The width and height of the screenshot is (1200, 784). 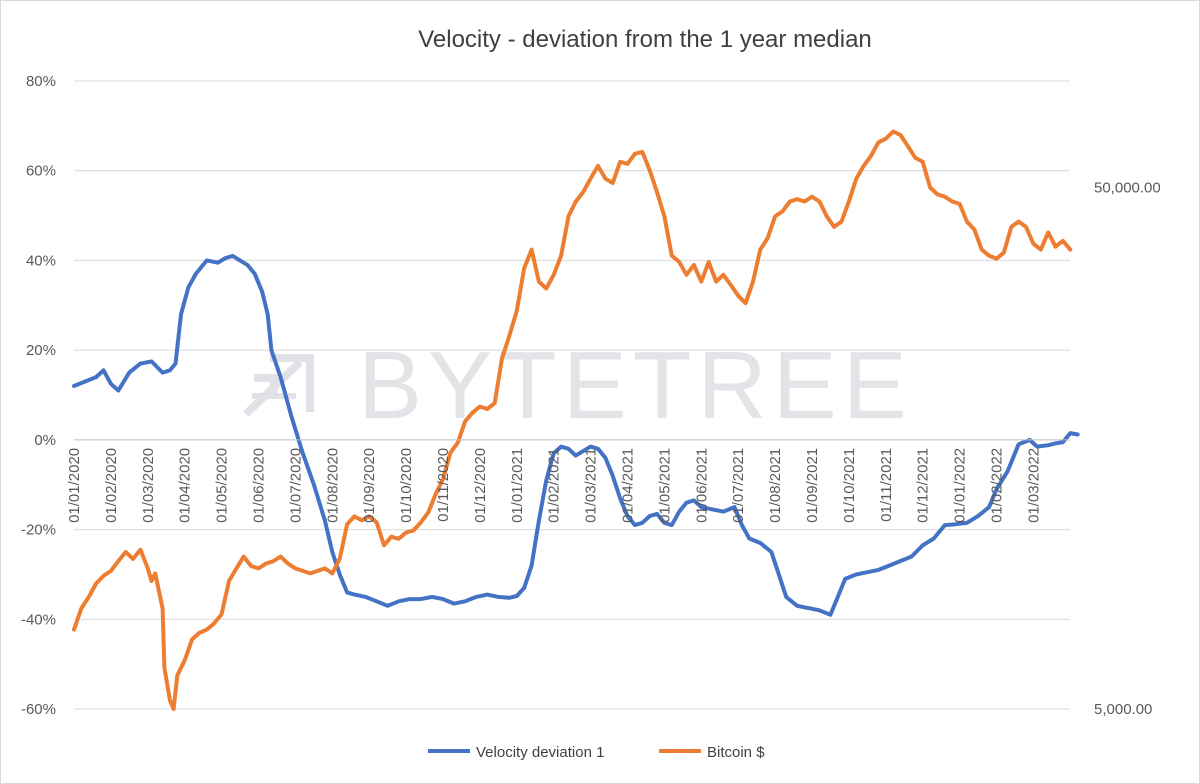 What do you see at coordinates (1127, 187) in the screenshot?
I see `y-right-tick-label: 50,000.00` at bounding box center [1127, 187].